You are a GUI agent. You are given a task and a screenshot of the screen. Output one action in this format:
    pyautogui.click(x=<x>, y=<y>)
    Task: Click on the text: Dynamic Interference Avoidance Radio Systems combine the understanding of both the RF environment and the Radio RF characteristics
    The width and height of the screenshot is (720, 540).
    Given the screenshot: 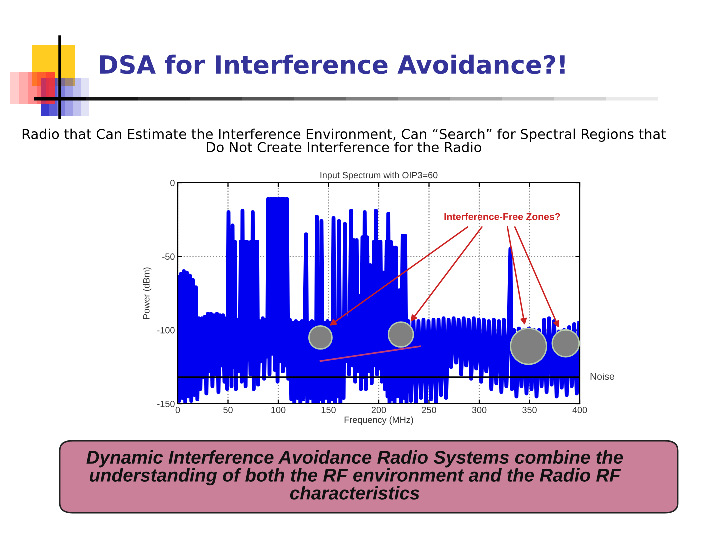 What is the action you would take?
    pyautogui.click(x=355, y=475)
    